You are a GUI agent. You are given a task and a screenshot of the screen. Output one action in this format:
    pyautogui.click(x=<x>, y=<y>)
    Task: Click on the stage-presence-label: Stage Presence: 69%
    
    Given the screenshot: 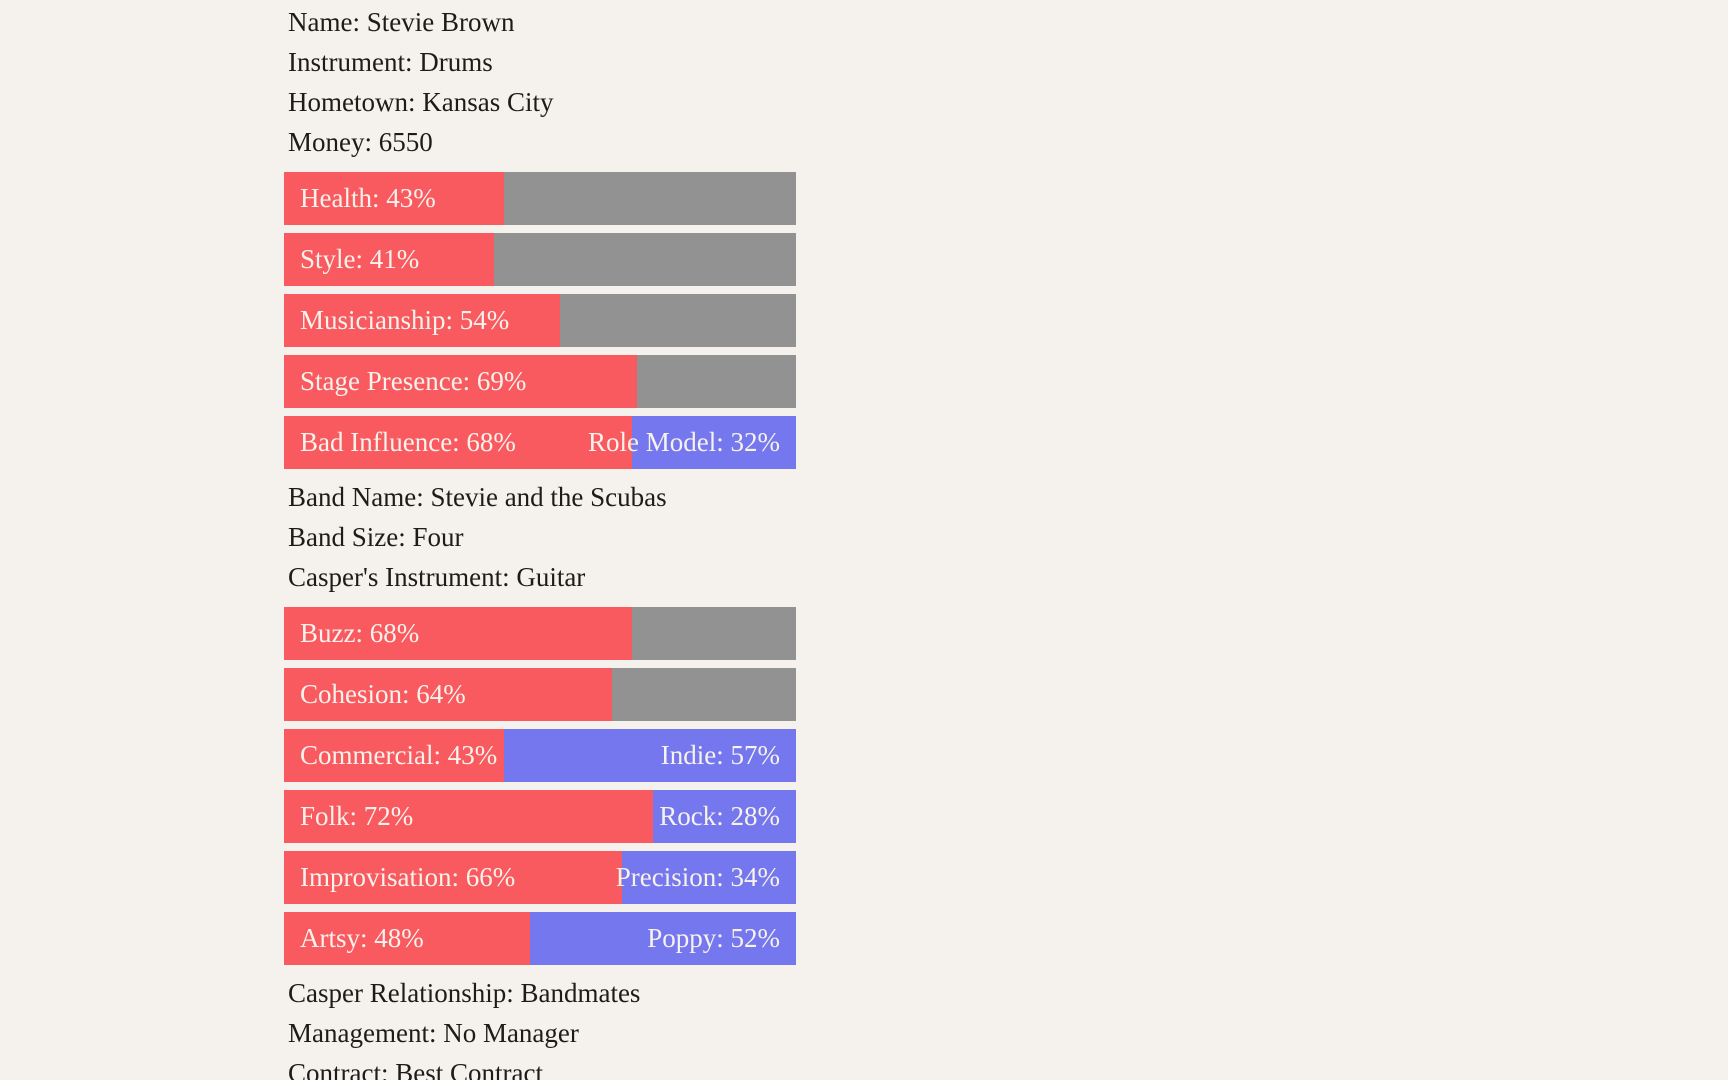 What is the action you would take?
    pyautogui.click(x=413, y=381)
    